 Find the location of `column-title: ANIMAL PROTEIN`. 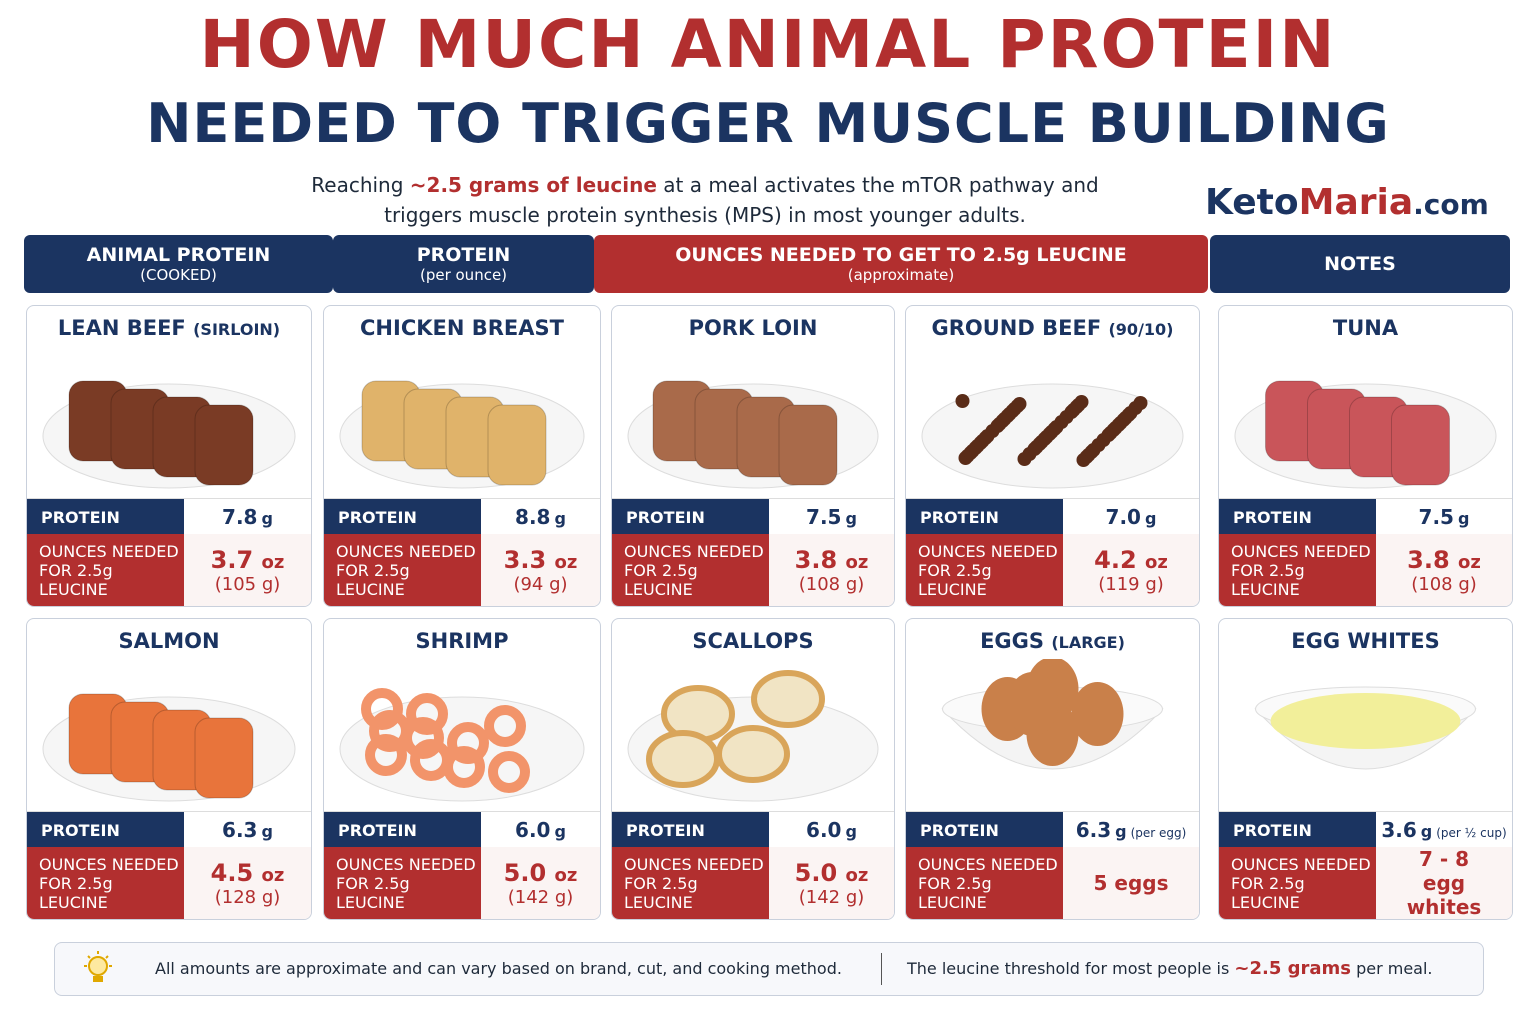

column-title: ANIMAL PROTEIN is located at coordinates (178, 255).